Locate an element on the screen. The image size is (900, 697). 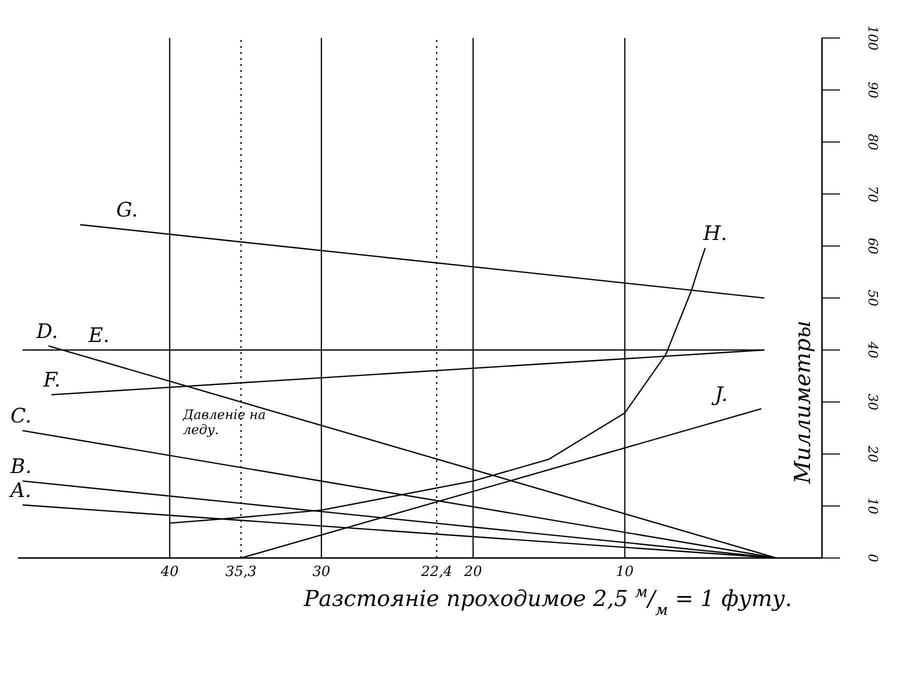
y-tick-label: 100 is located at coordinates (872, 38).